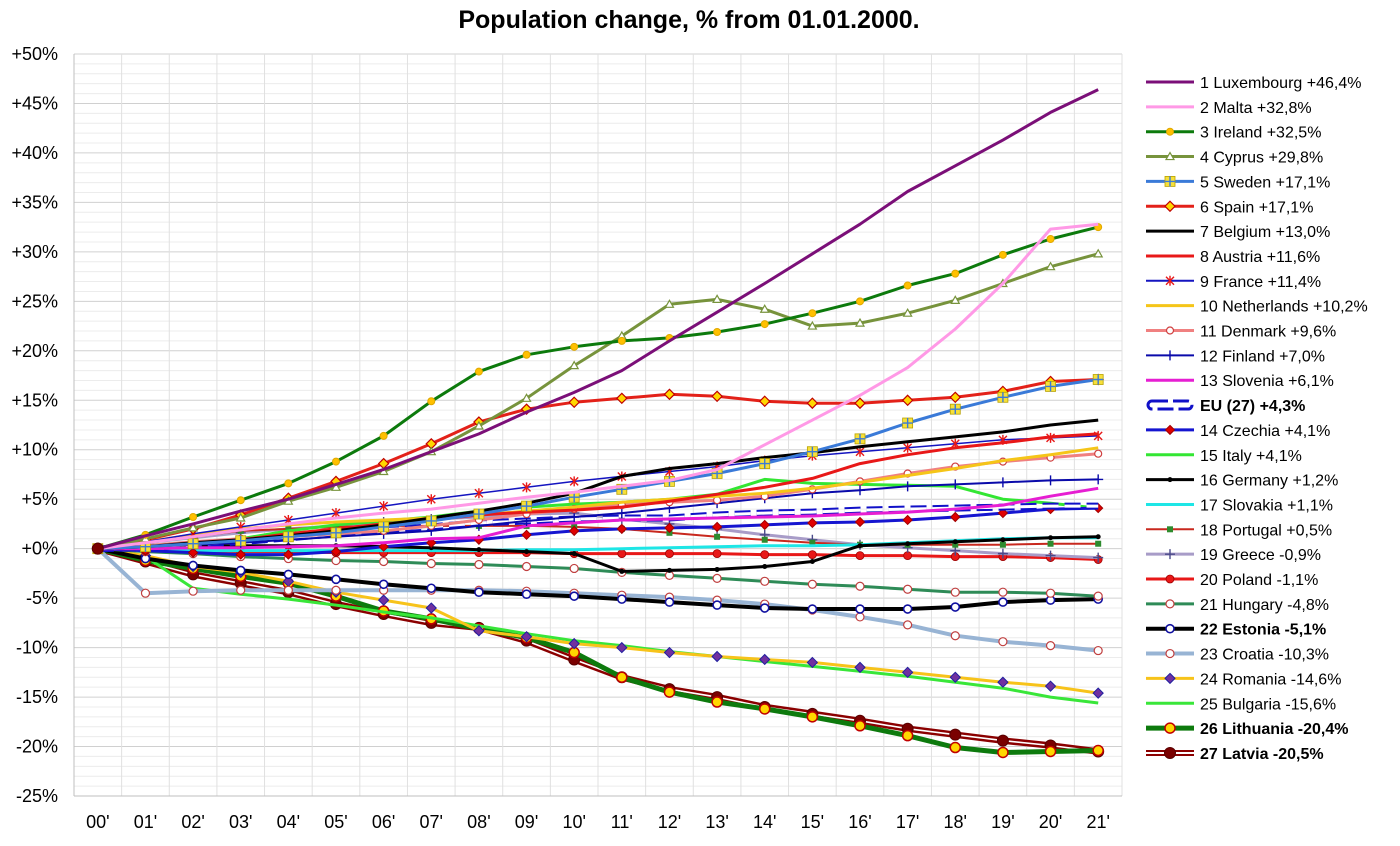 This screenshot has height=846, width=1400. I want to click on legend-item: 9 France +11,4%, so click(1233, 282).